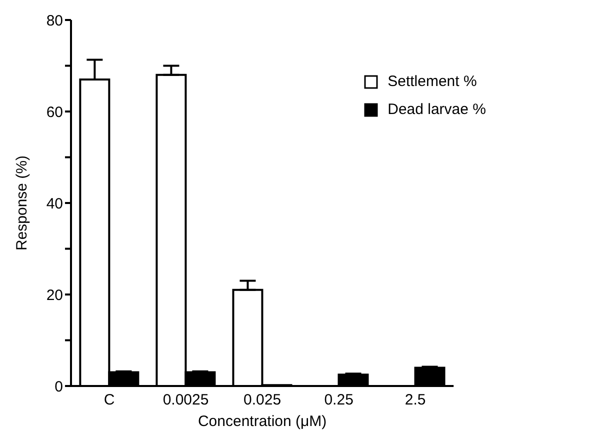 This screenshot has width=595, height=445. What do you see at coordinates (339, 400) in the screenshot?
I see `x-tick-label: 0.25` at bounding box center [339, 400].